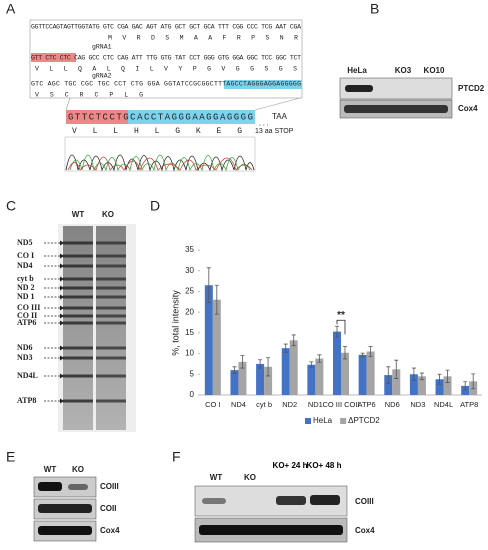 Image resolution: width=488 pixels, height=550 pixels. What do you see at coordinates (417, 404) in the screenshot?
I see `x-tick-label: ND3` at bounding box center [417, 404].